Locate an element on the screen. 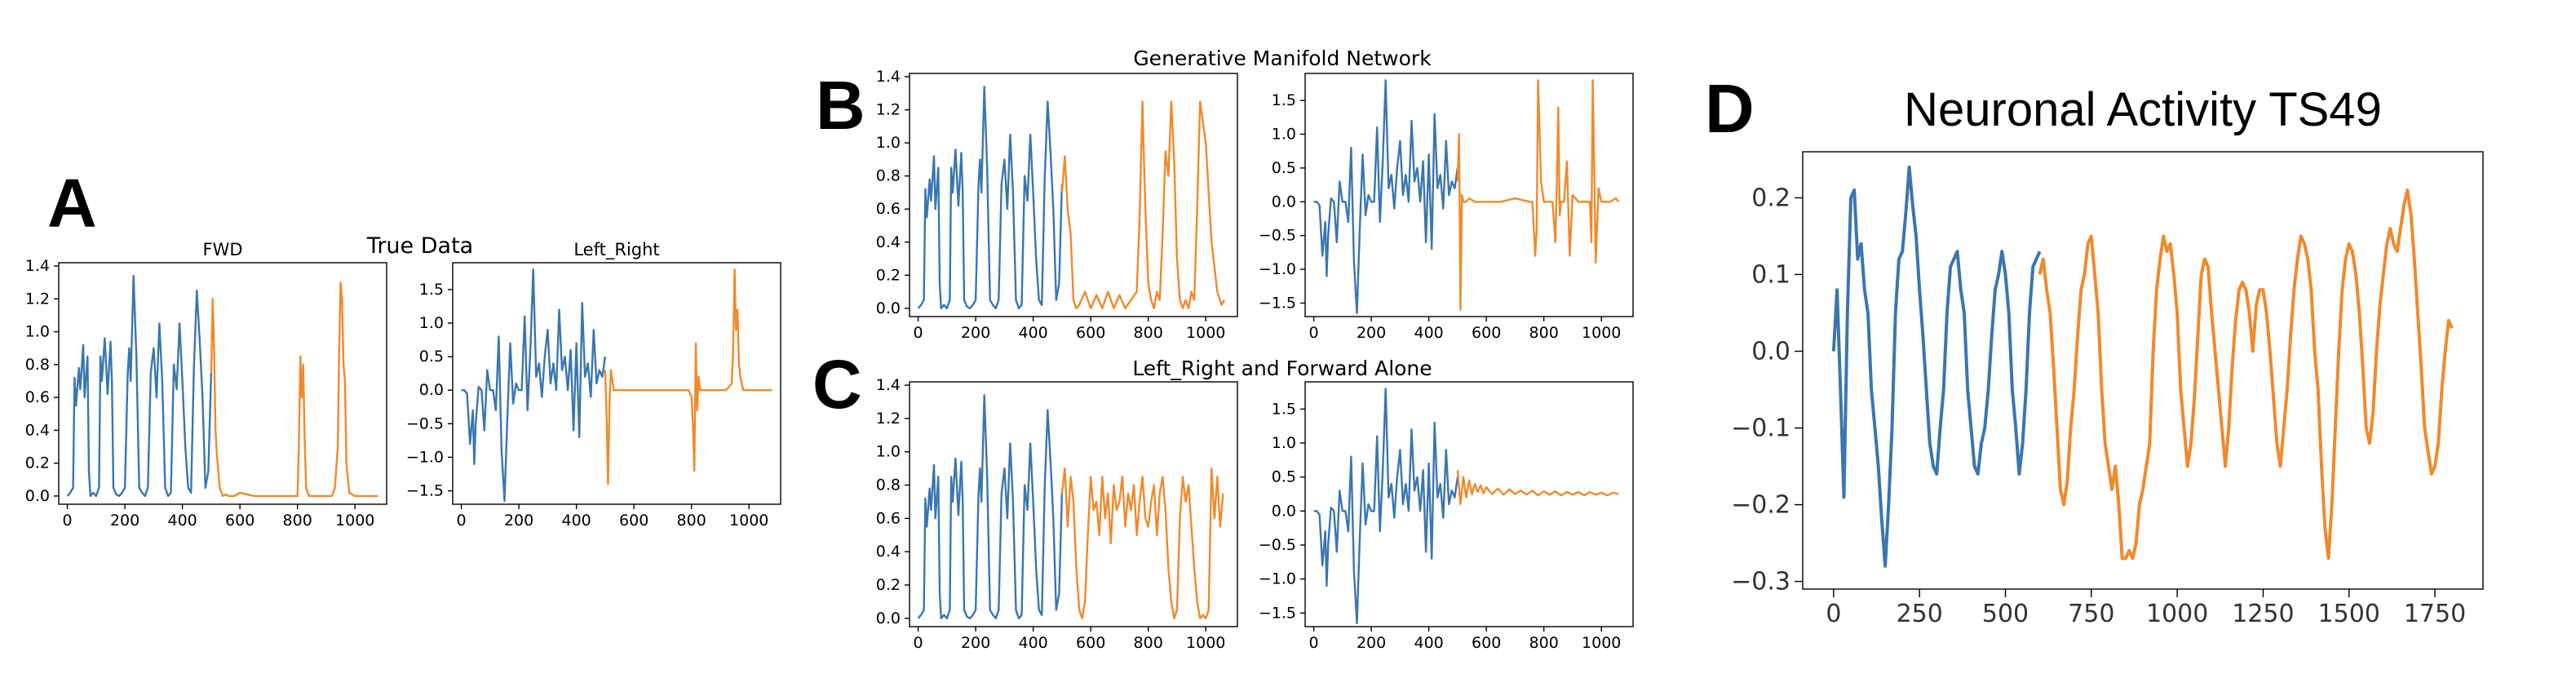 Image resolution: width=2576 pixels, height=687 pixels. panel-letter-c: C is located at coordinates (837, 385).